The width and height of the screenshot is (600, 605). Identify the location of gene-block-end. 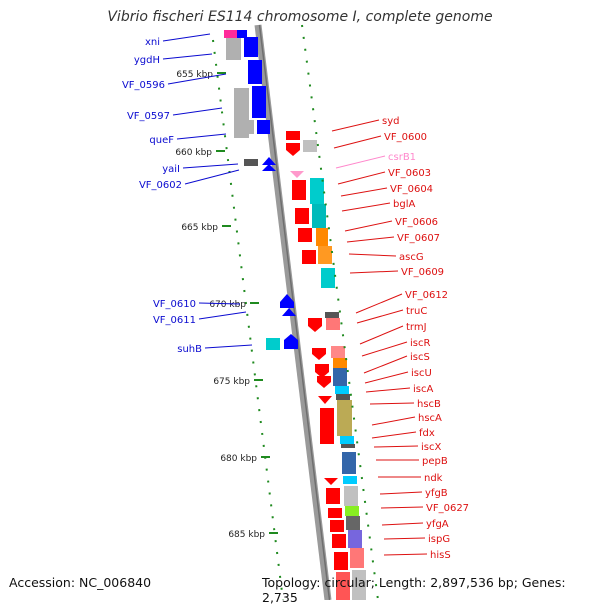
(343, 586).